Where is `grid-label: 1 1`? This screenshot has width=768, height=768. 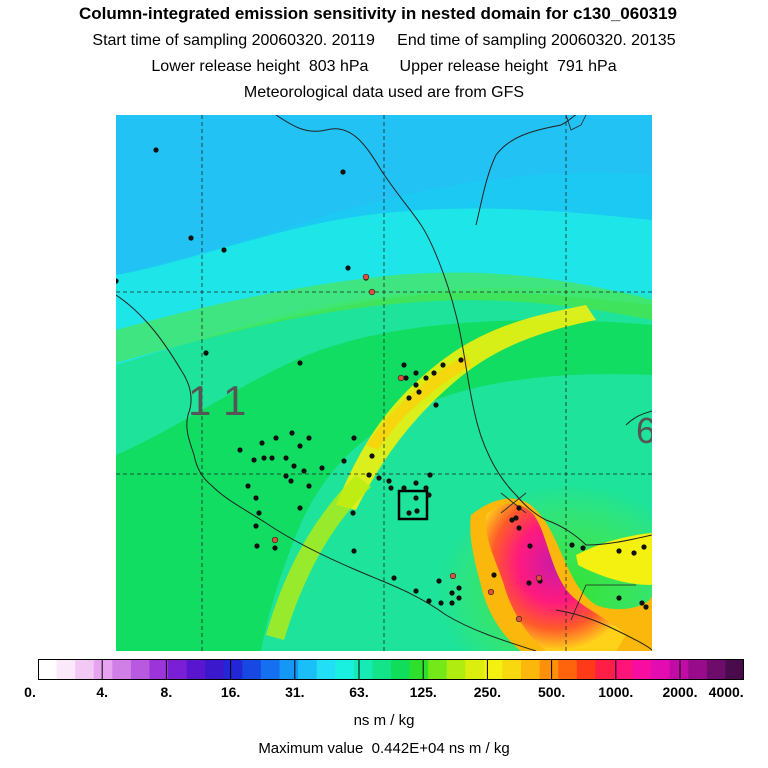 grid-label: 1 1 is located at coordinates (217, 400).